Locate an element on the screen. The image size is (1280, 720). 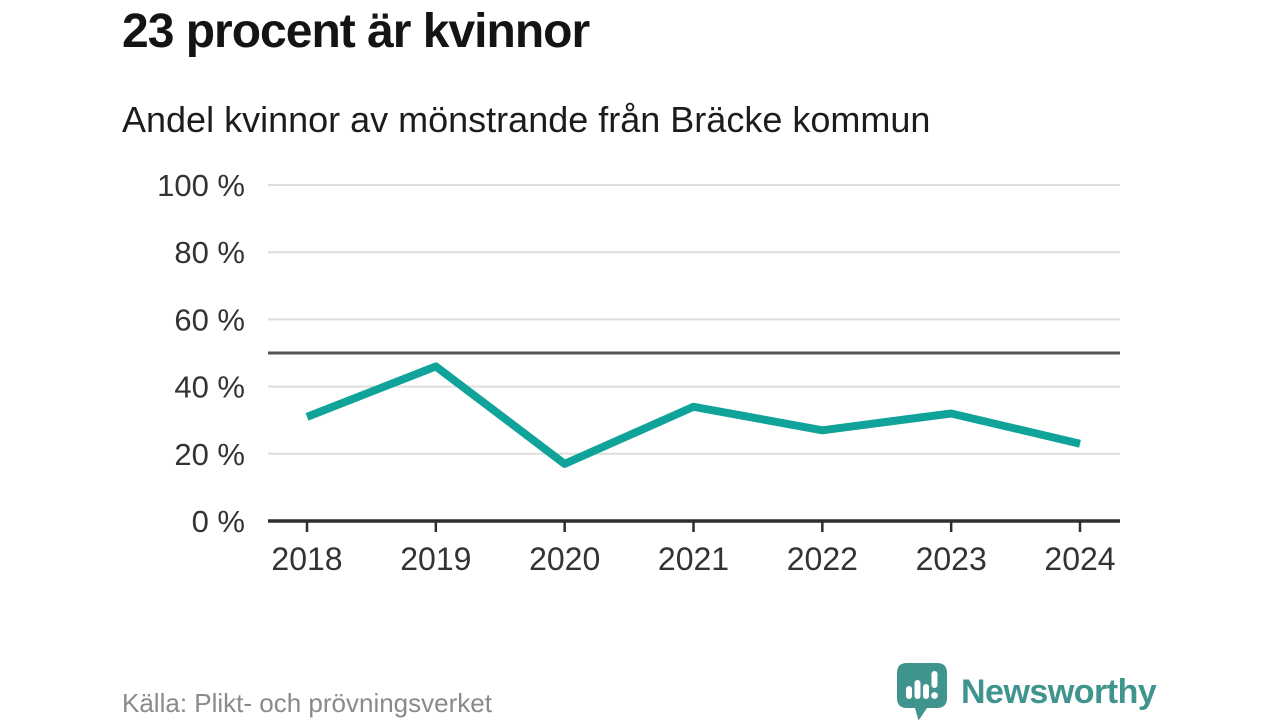
data-line is located at coordinates (693, 415).